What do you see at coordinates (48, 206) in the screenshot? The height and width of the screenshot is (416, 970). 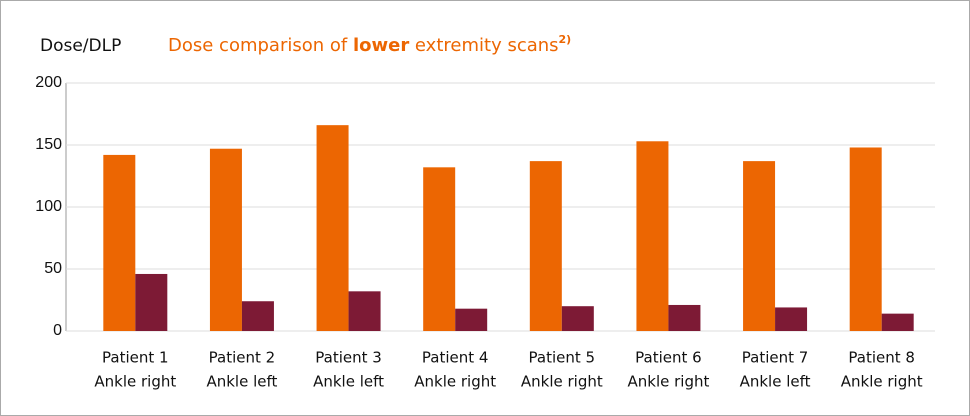 I see `y-tick-label: 100` at bounding box center [48, 206].